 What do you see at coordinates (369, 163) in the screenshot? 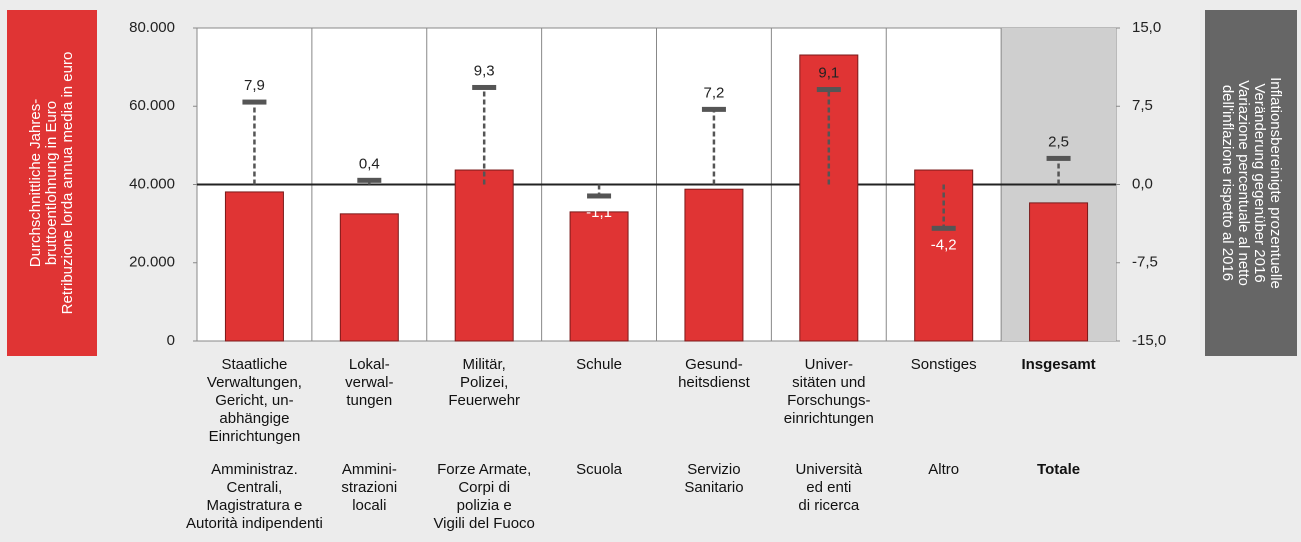
I see `value-label: 0,4` at bounding box center [369, 163].